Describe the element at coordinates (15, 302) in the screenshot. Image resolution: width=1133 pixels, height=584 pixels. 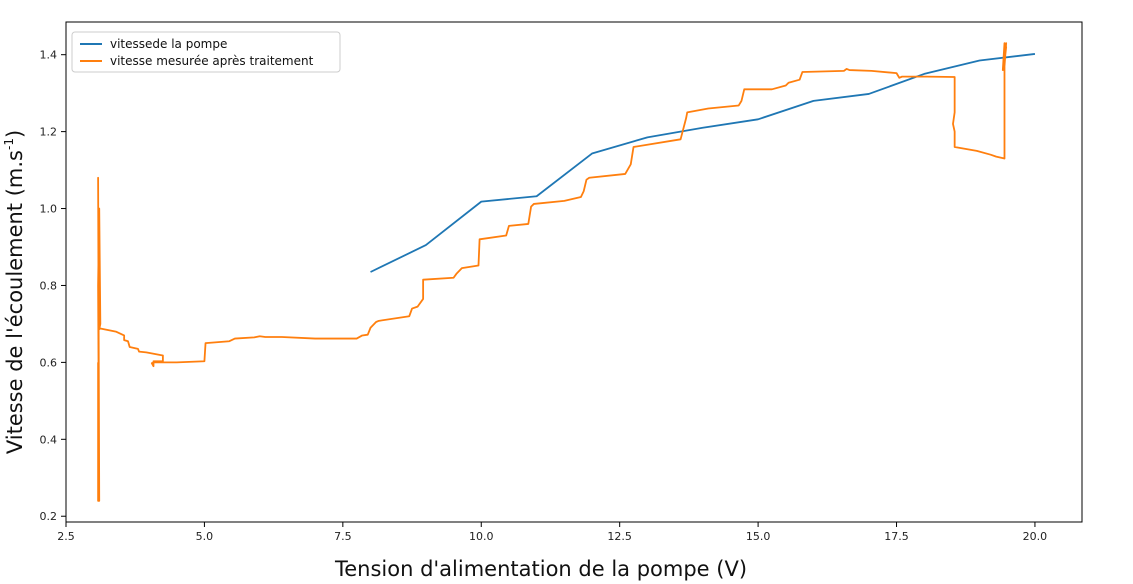
I see `y-axis-title-main: Vitesse de l'écoulement (m.s` at that location.